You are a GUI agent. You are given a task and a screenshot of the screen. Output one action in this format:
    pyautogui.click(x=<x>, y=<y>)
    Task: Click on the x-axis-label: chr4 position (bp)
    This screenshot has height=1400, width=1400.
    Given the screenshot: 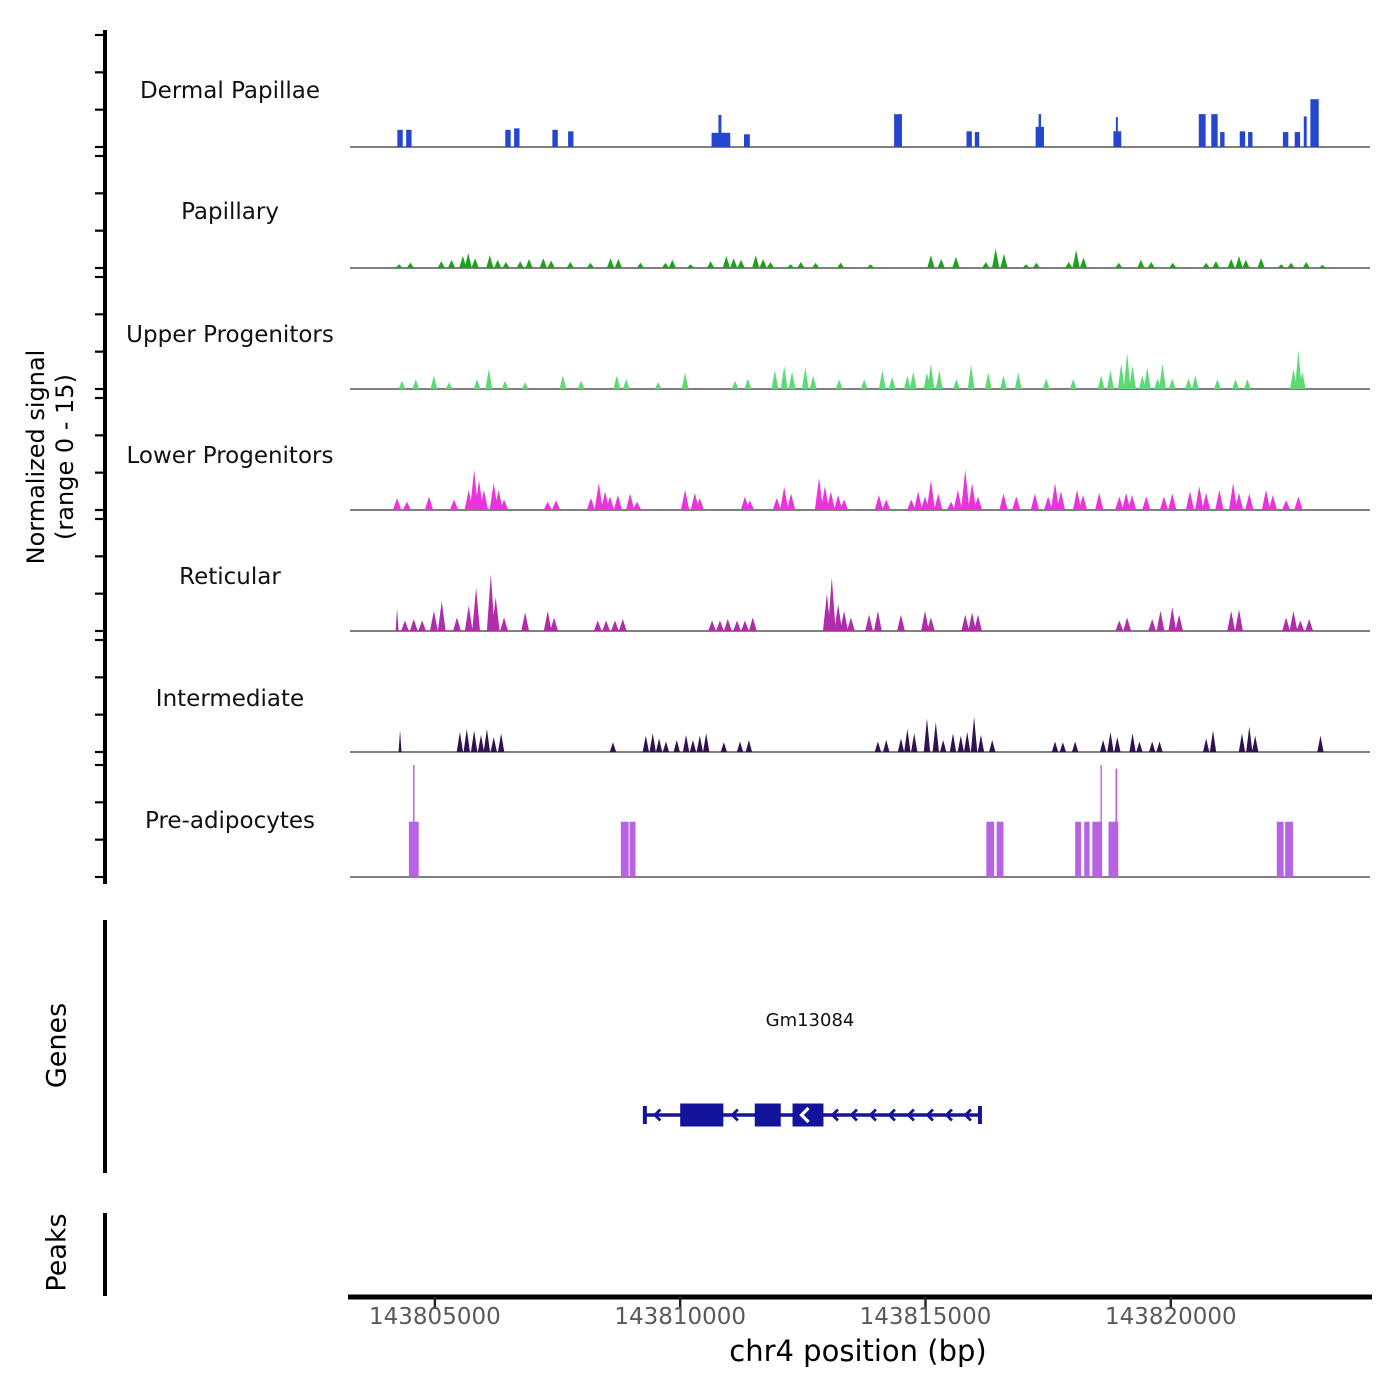 What is the action you would take?
    pyautogui.click(x=858, y=1351)
    